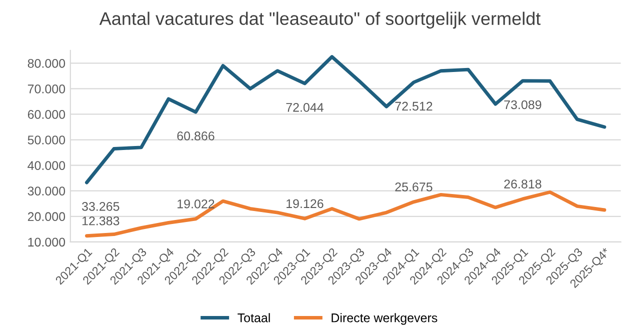 The image size is (640, 336). I want to click on data-label: 26.818, so click(523, 184).